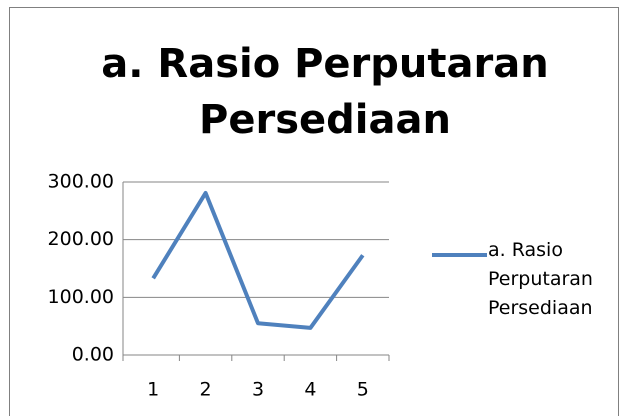  What do you see at coordinates (153, 390) in the screenshot?
I see `x-tick-label: 1` at bounding box center [153, 390].